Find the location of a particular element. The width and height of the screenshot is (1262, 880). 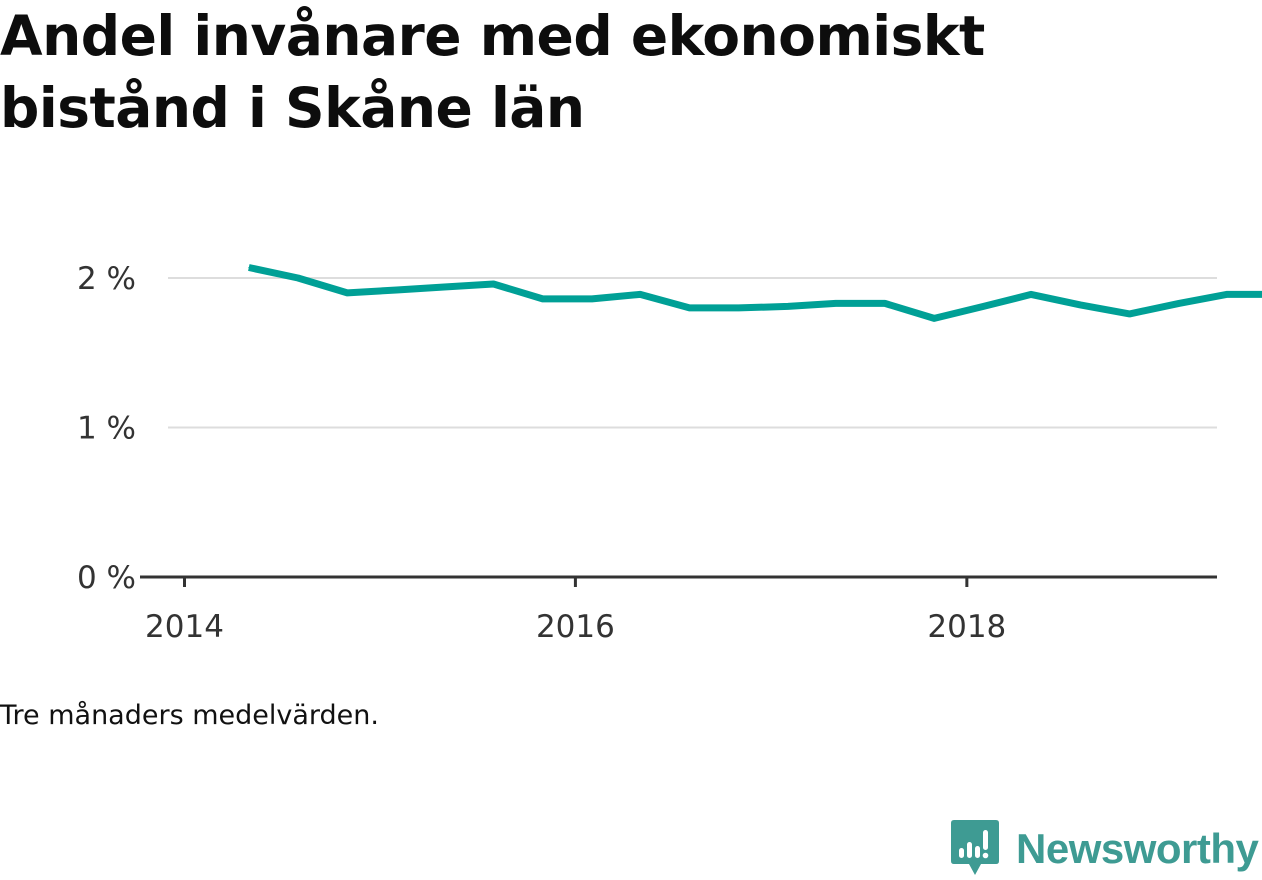

series-line is located at coordinates (755, 293).